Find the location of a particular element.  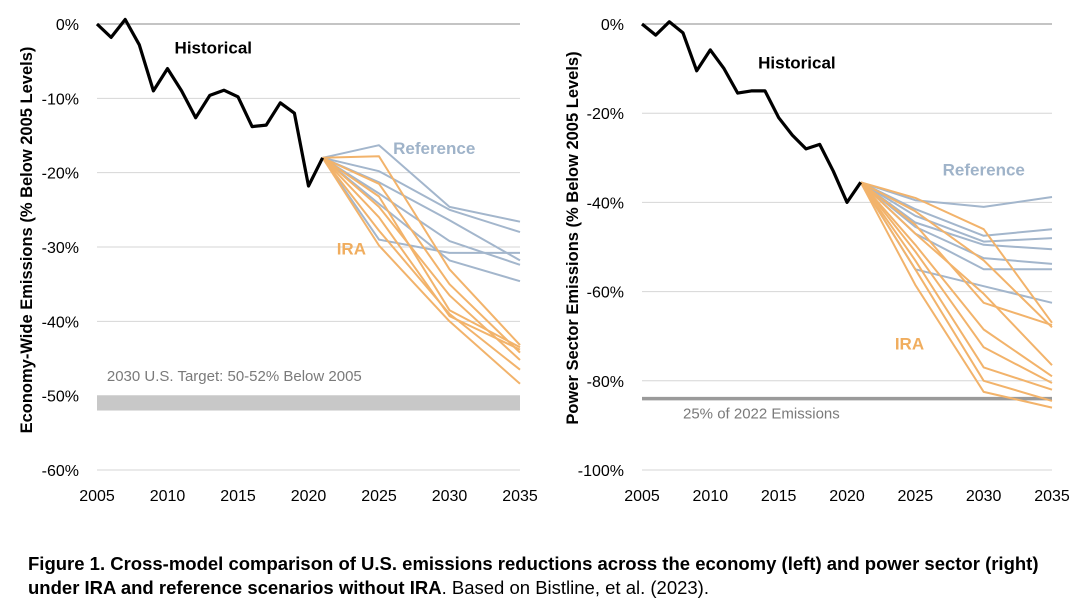

y-tick-label: -100% is located at coordinates (601, 471).